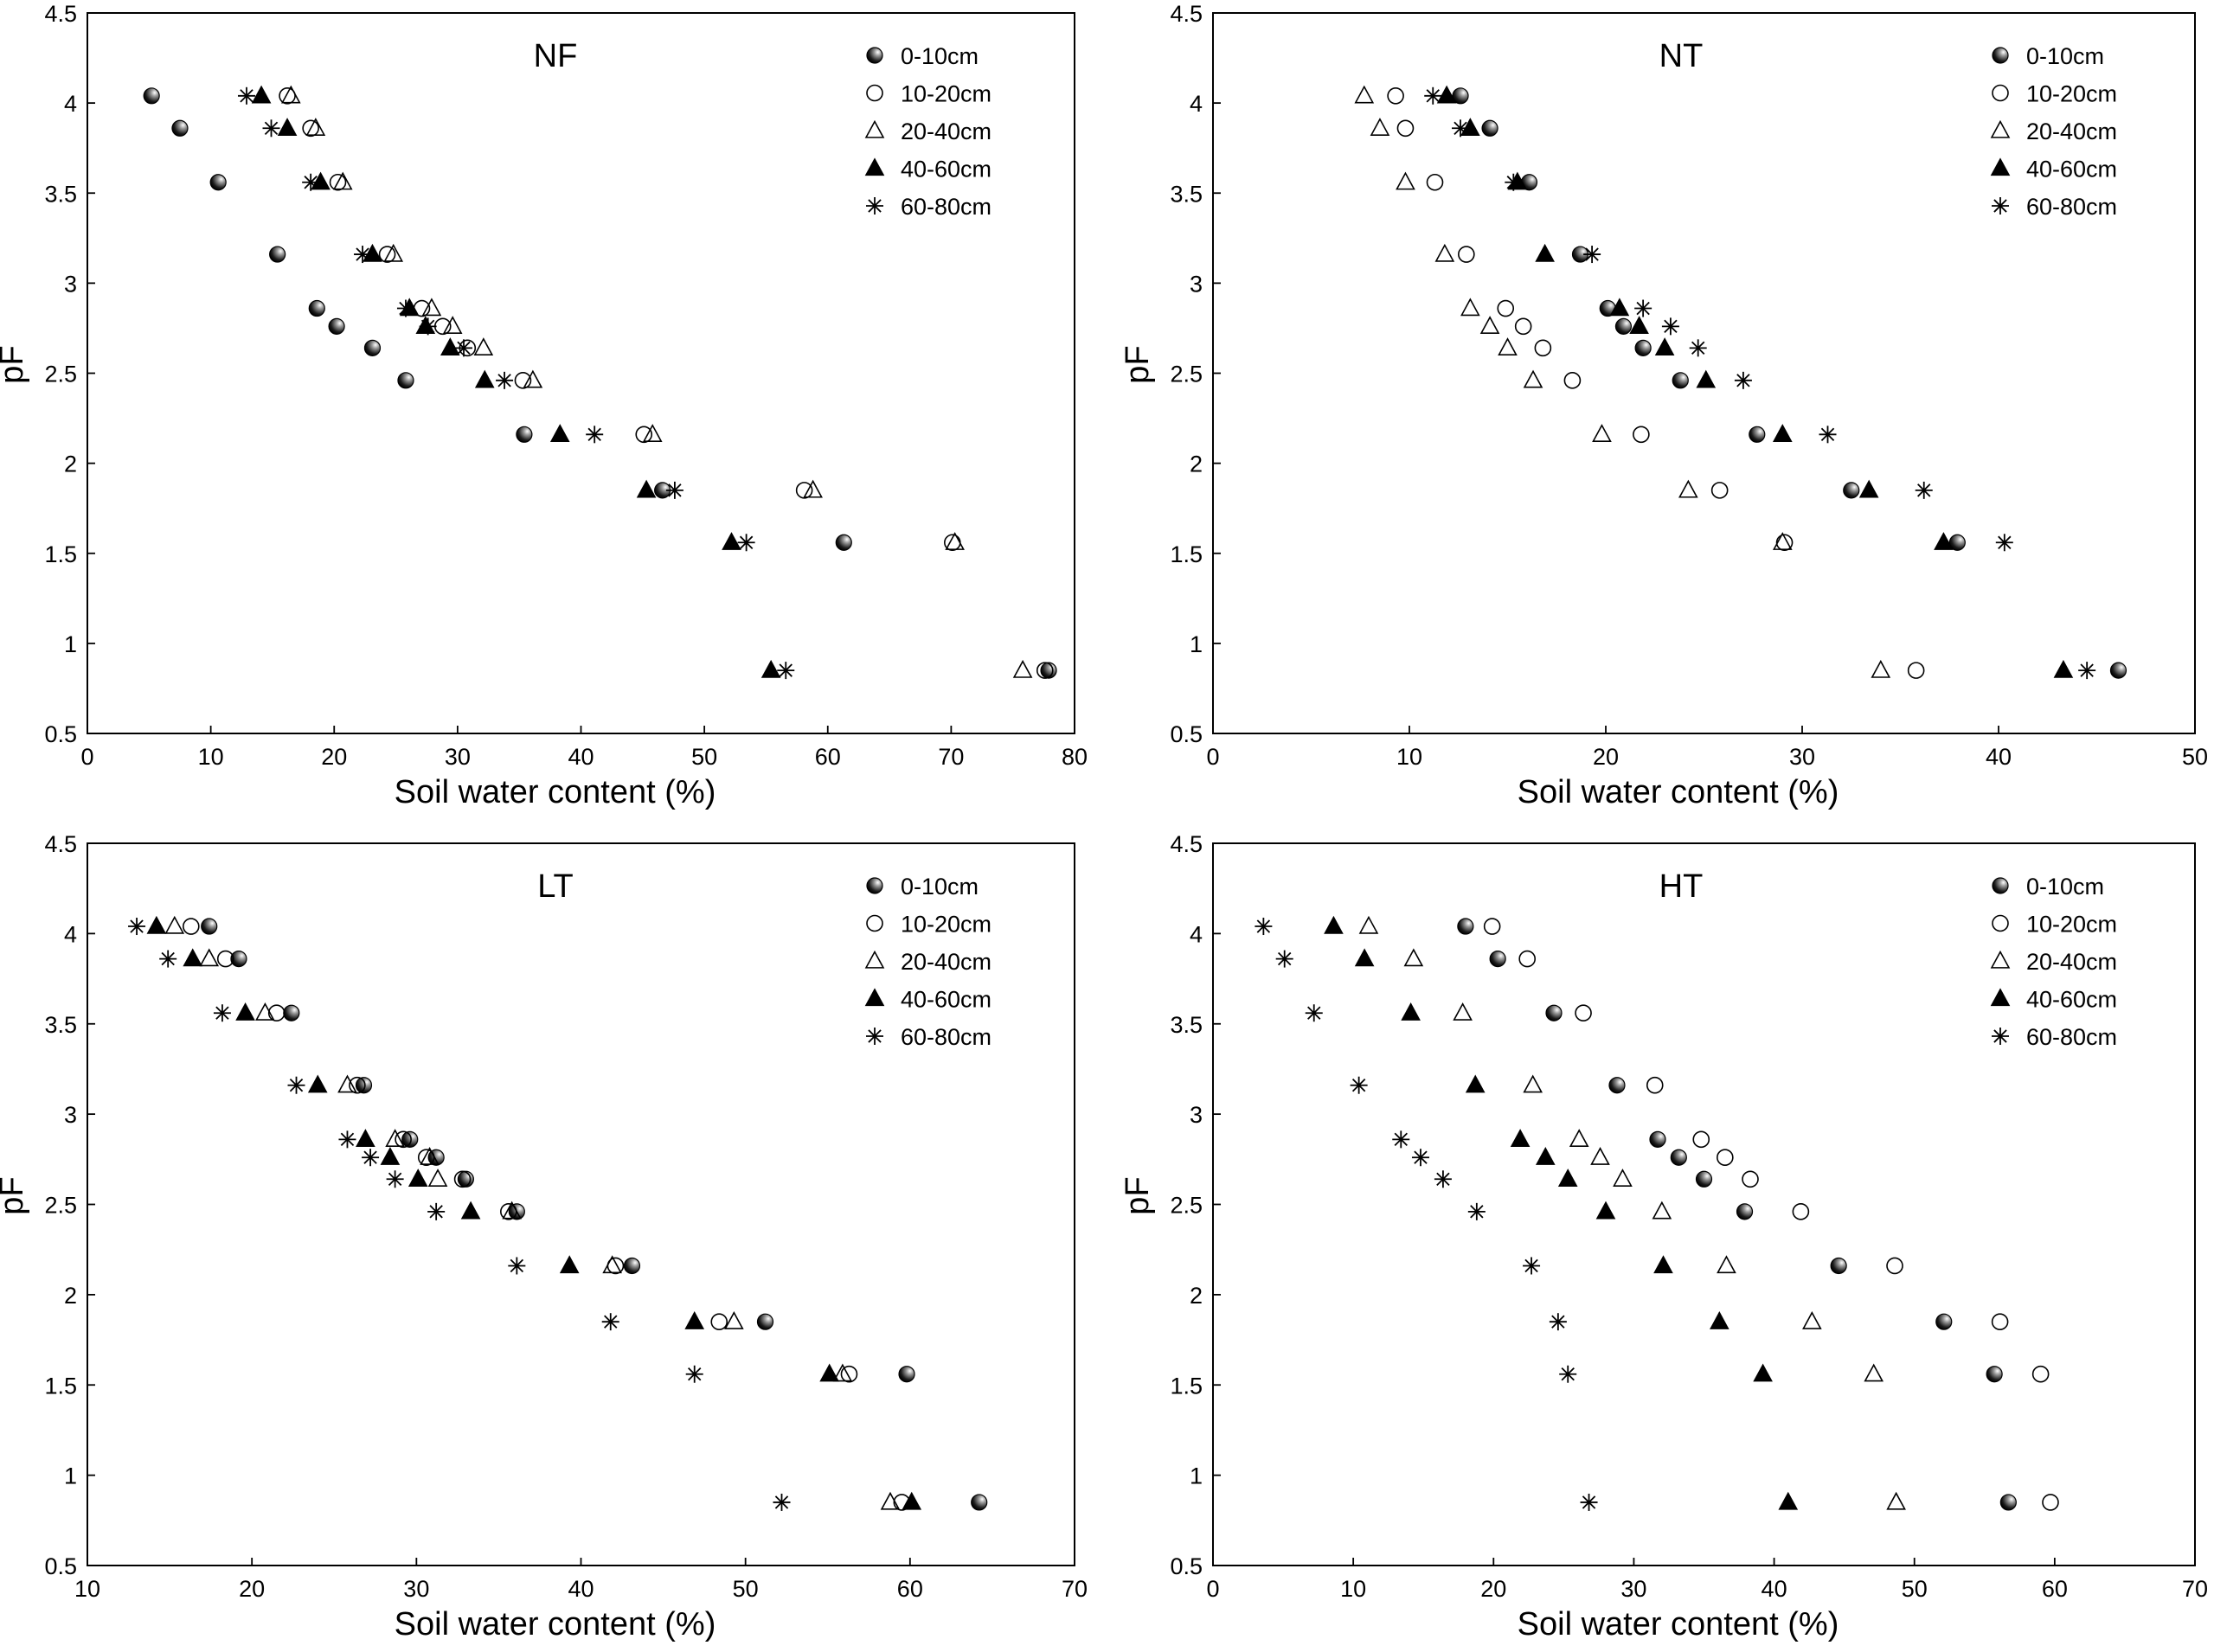  What do you see at coordinates (1681, 886) in the screenshot?
I see `panel-title: HT` at bounding box center [1681, 886].